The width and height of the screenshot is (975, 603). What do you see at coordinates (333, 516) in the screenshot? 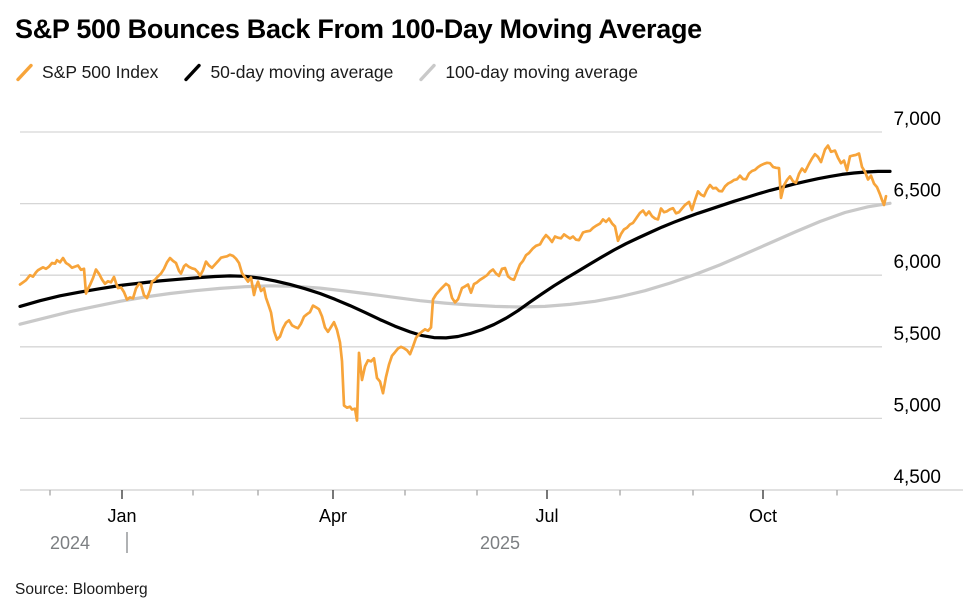
I see `x-axis-tick-label: Apr` at bounding box center [333, 516].